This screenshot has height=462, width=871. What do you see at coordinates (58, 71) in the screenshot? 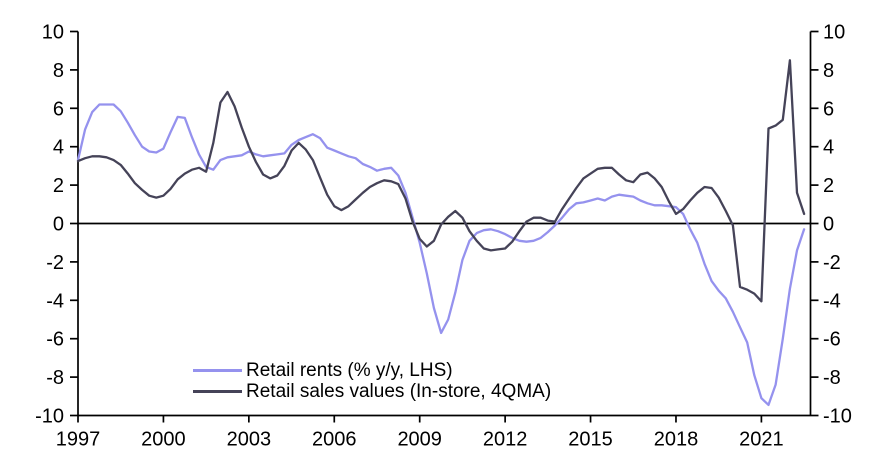
I see `left-y-tick-label: 8` at bounding box center [58, 71].